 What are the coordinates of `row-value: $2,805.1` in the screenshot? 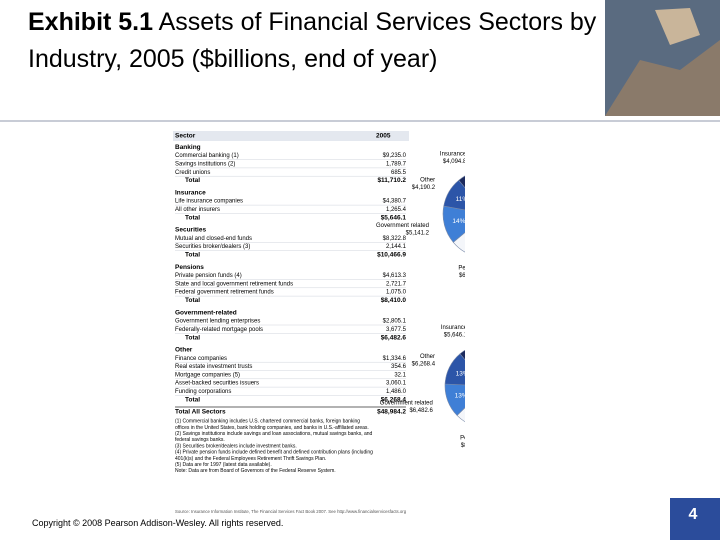 It's located at (395, 322).